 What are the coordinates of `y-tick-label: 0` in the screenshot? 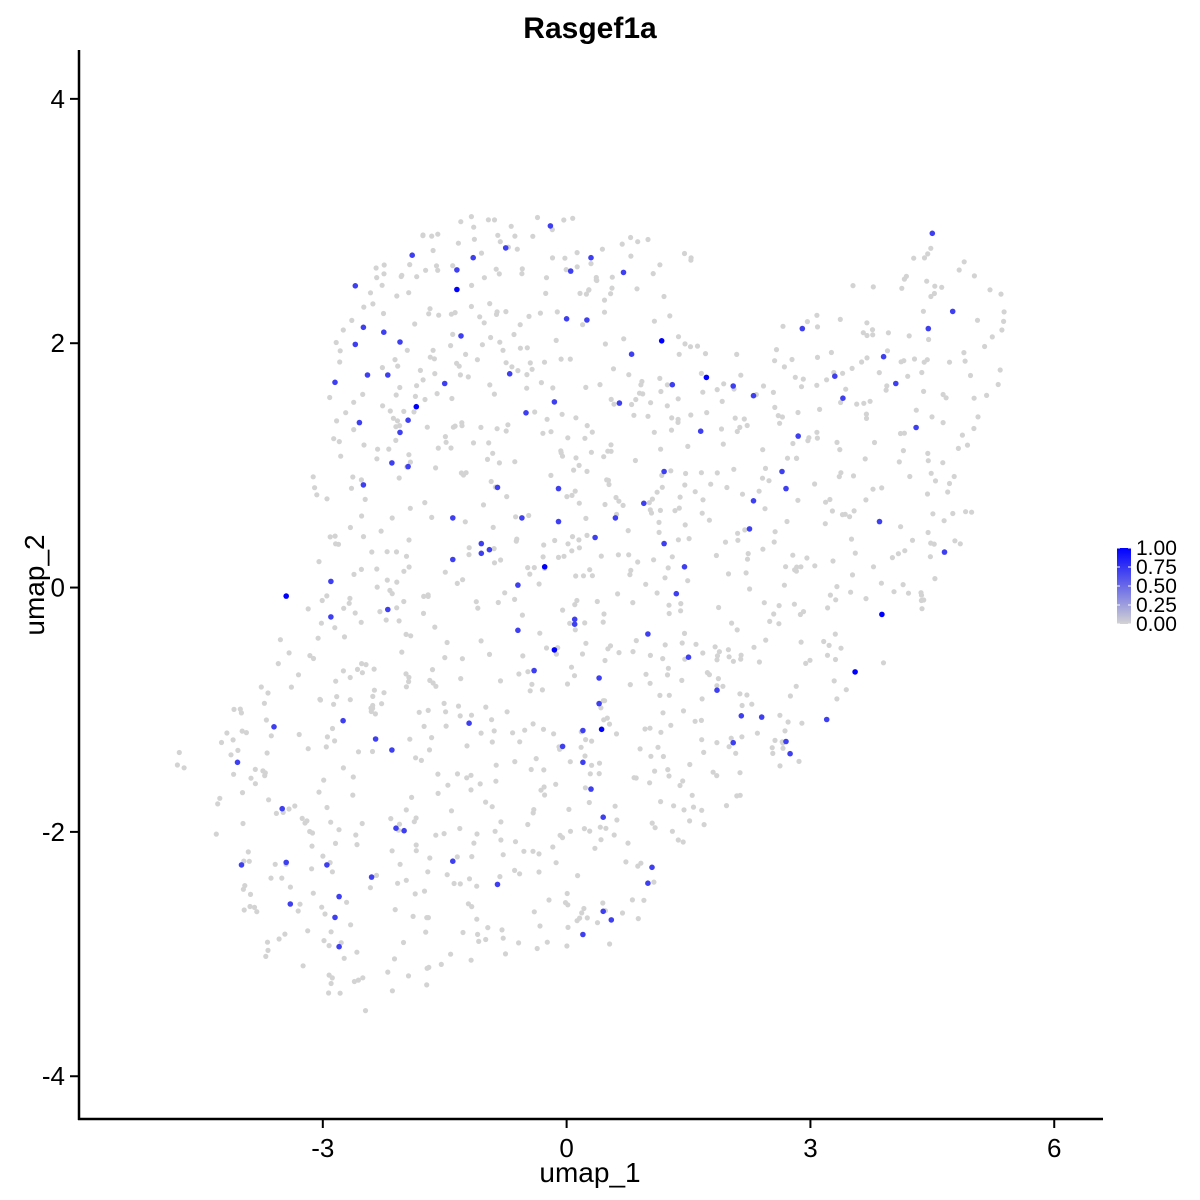 It's located at (58, 588).